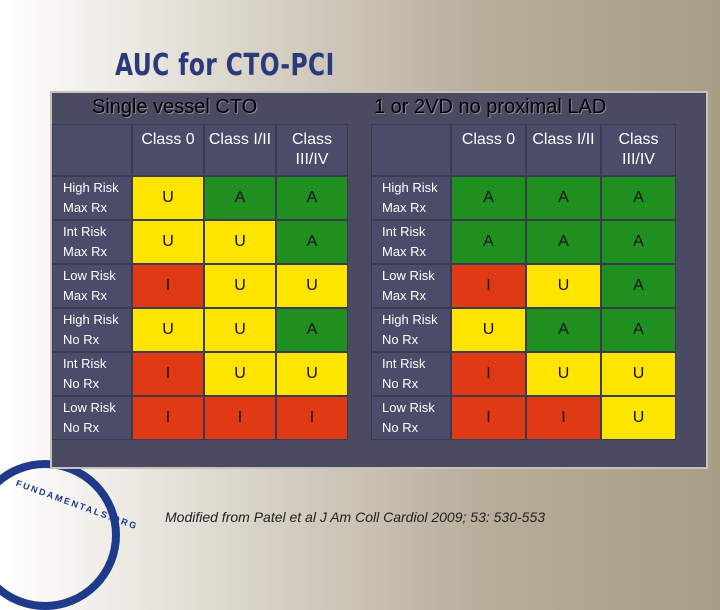 This screenshot has height=610, width=720. Describe the element at coordinates (225, 65) in the screenshot. I see `slide-title: AUC for CTO-PCI` at that location.